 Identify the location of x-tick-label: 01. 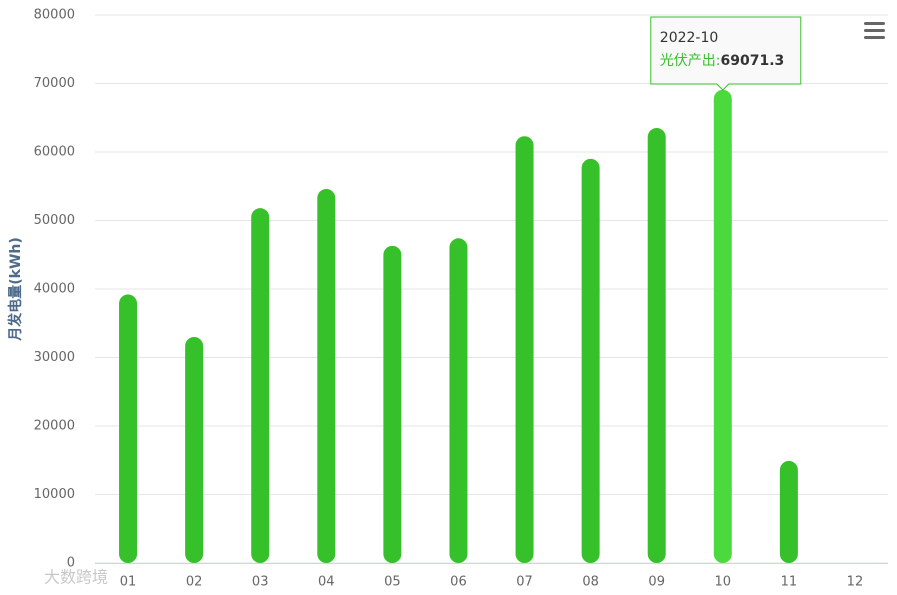
(128, 582).